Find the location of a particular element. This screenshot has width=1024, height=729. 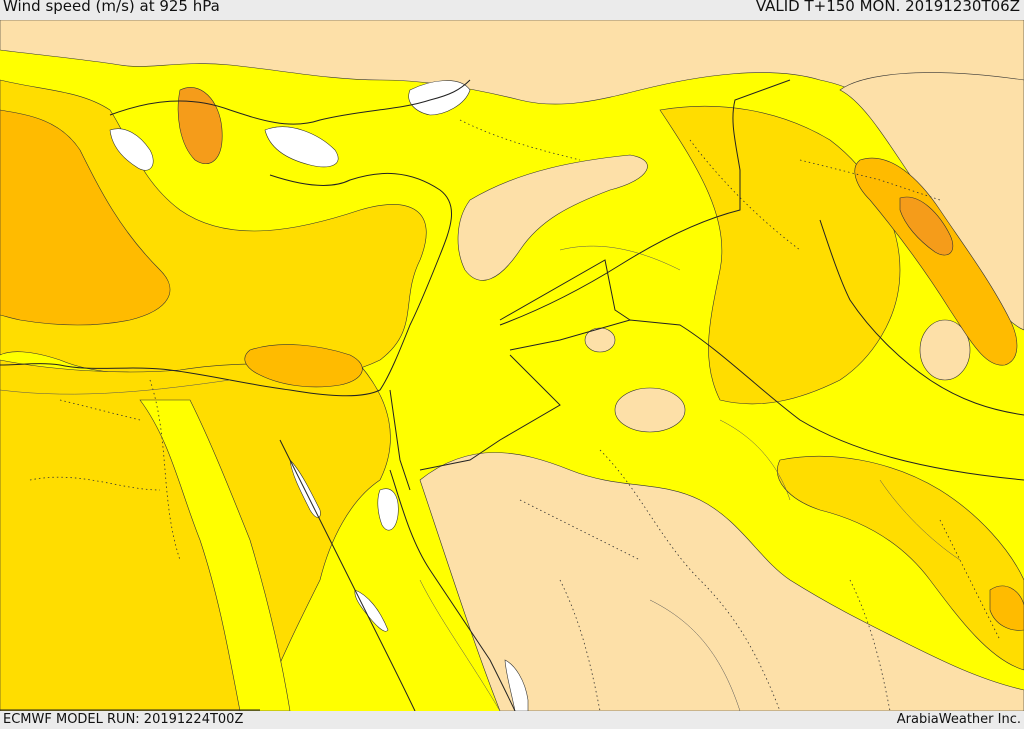

calm-sea-red-sea is located at coordinates (371, 610).